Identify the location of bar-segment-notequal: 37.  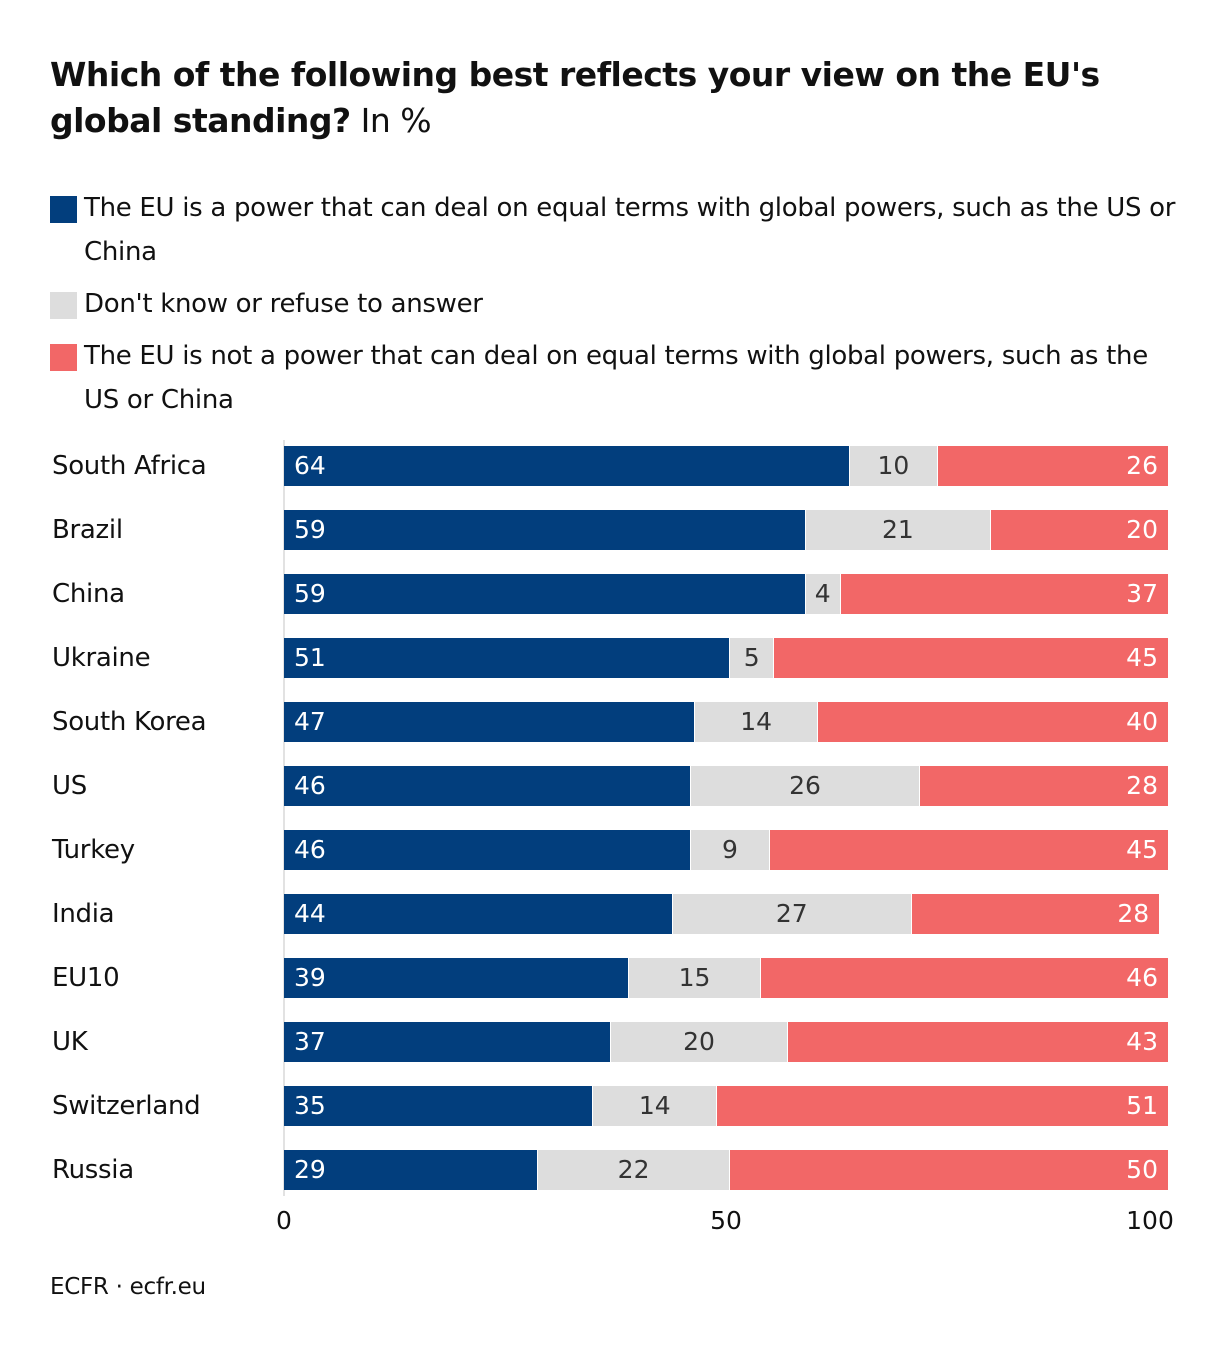
(1004, 594).